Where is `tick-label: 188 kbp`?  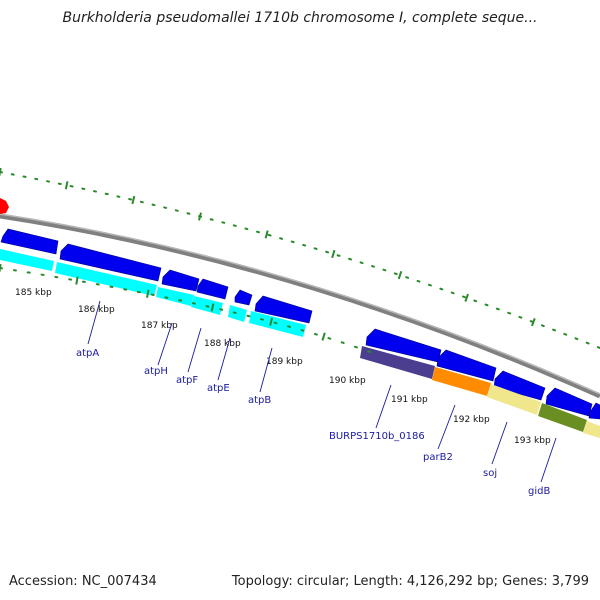
tick-label: 188 kbp is located at coordinates (222, 344).